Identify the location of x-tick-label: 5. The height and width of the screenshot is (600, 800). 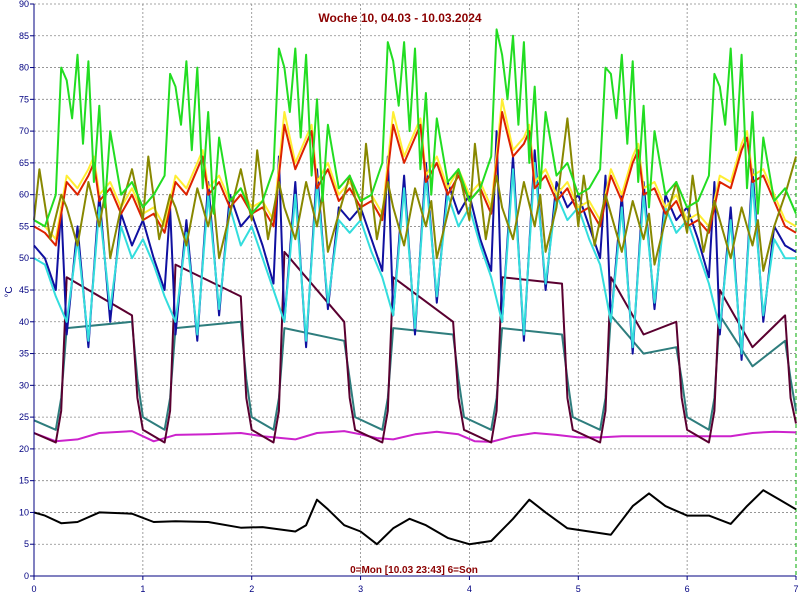
(578, 589).